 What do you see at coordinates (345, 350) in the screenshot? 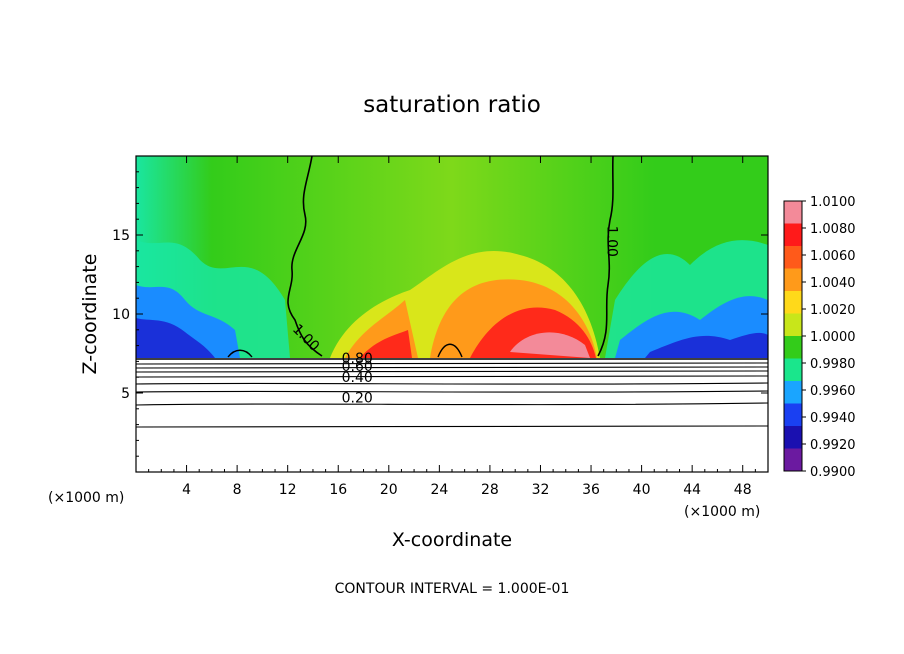
I see `contour-1.00-small` at bounding box center [345, 350].